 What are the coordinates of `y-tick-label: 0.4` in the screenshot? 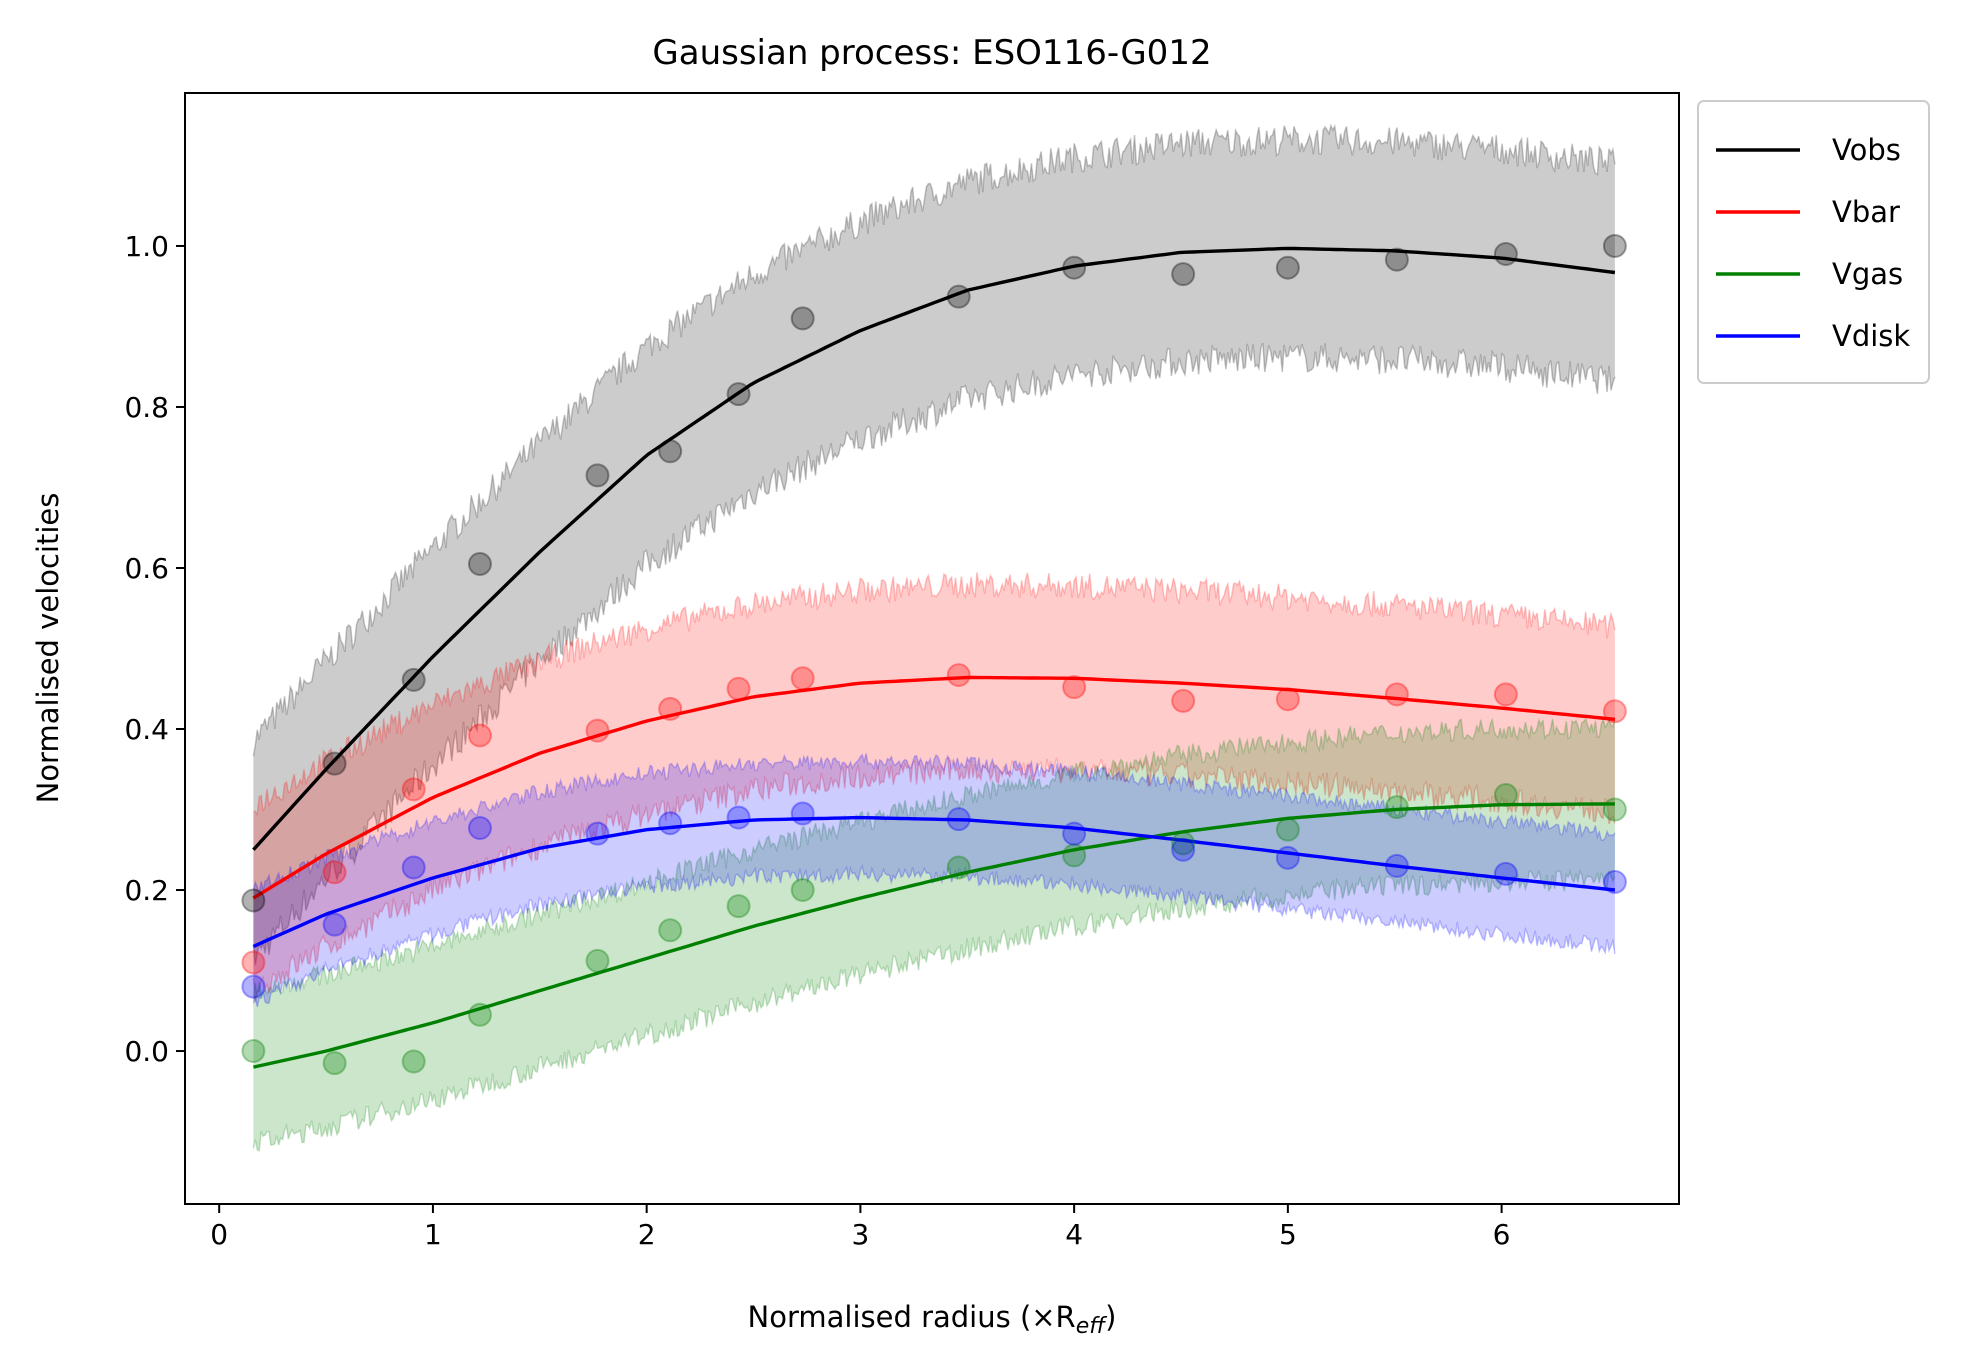 It's located at (146, 729).